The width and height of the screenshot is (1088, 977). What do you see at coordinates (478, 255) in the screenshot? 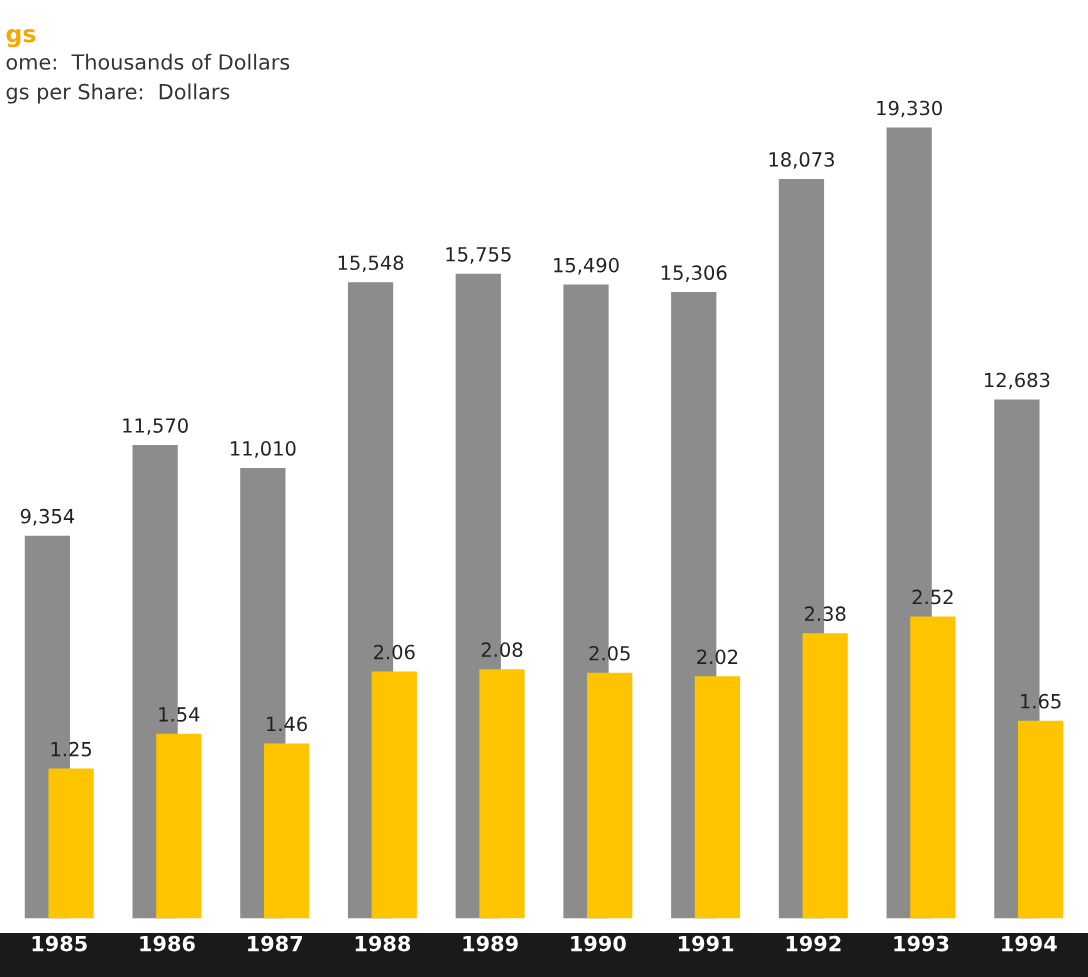
I see `data-label: 15,755` at bounding box center [478, 255].